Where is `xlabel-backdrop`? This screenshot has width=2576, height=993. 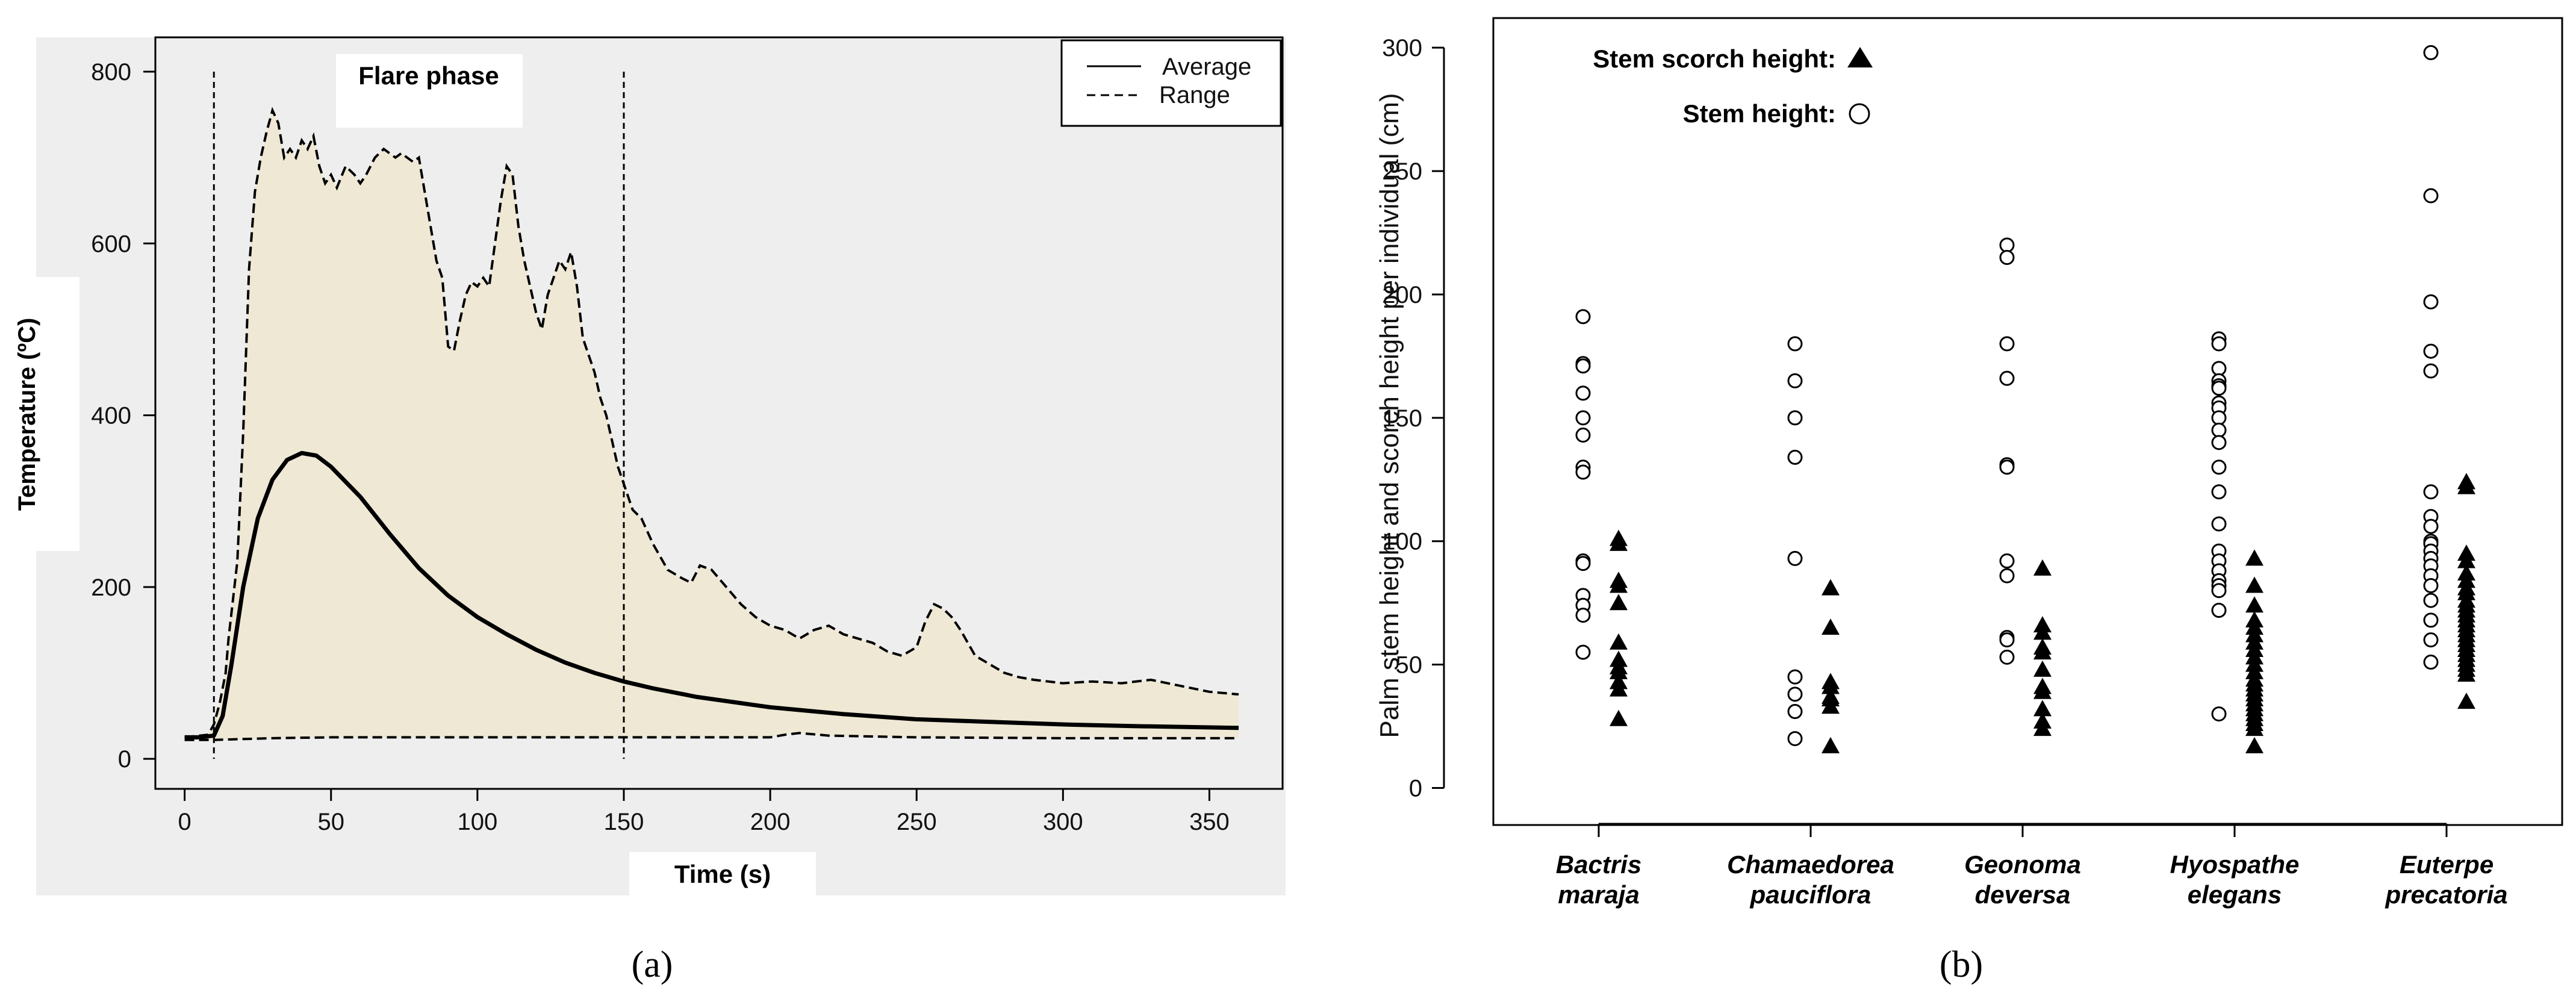
xlabel-backdrop is located at coordinates (723, 873).